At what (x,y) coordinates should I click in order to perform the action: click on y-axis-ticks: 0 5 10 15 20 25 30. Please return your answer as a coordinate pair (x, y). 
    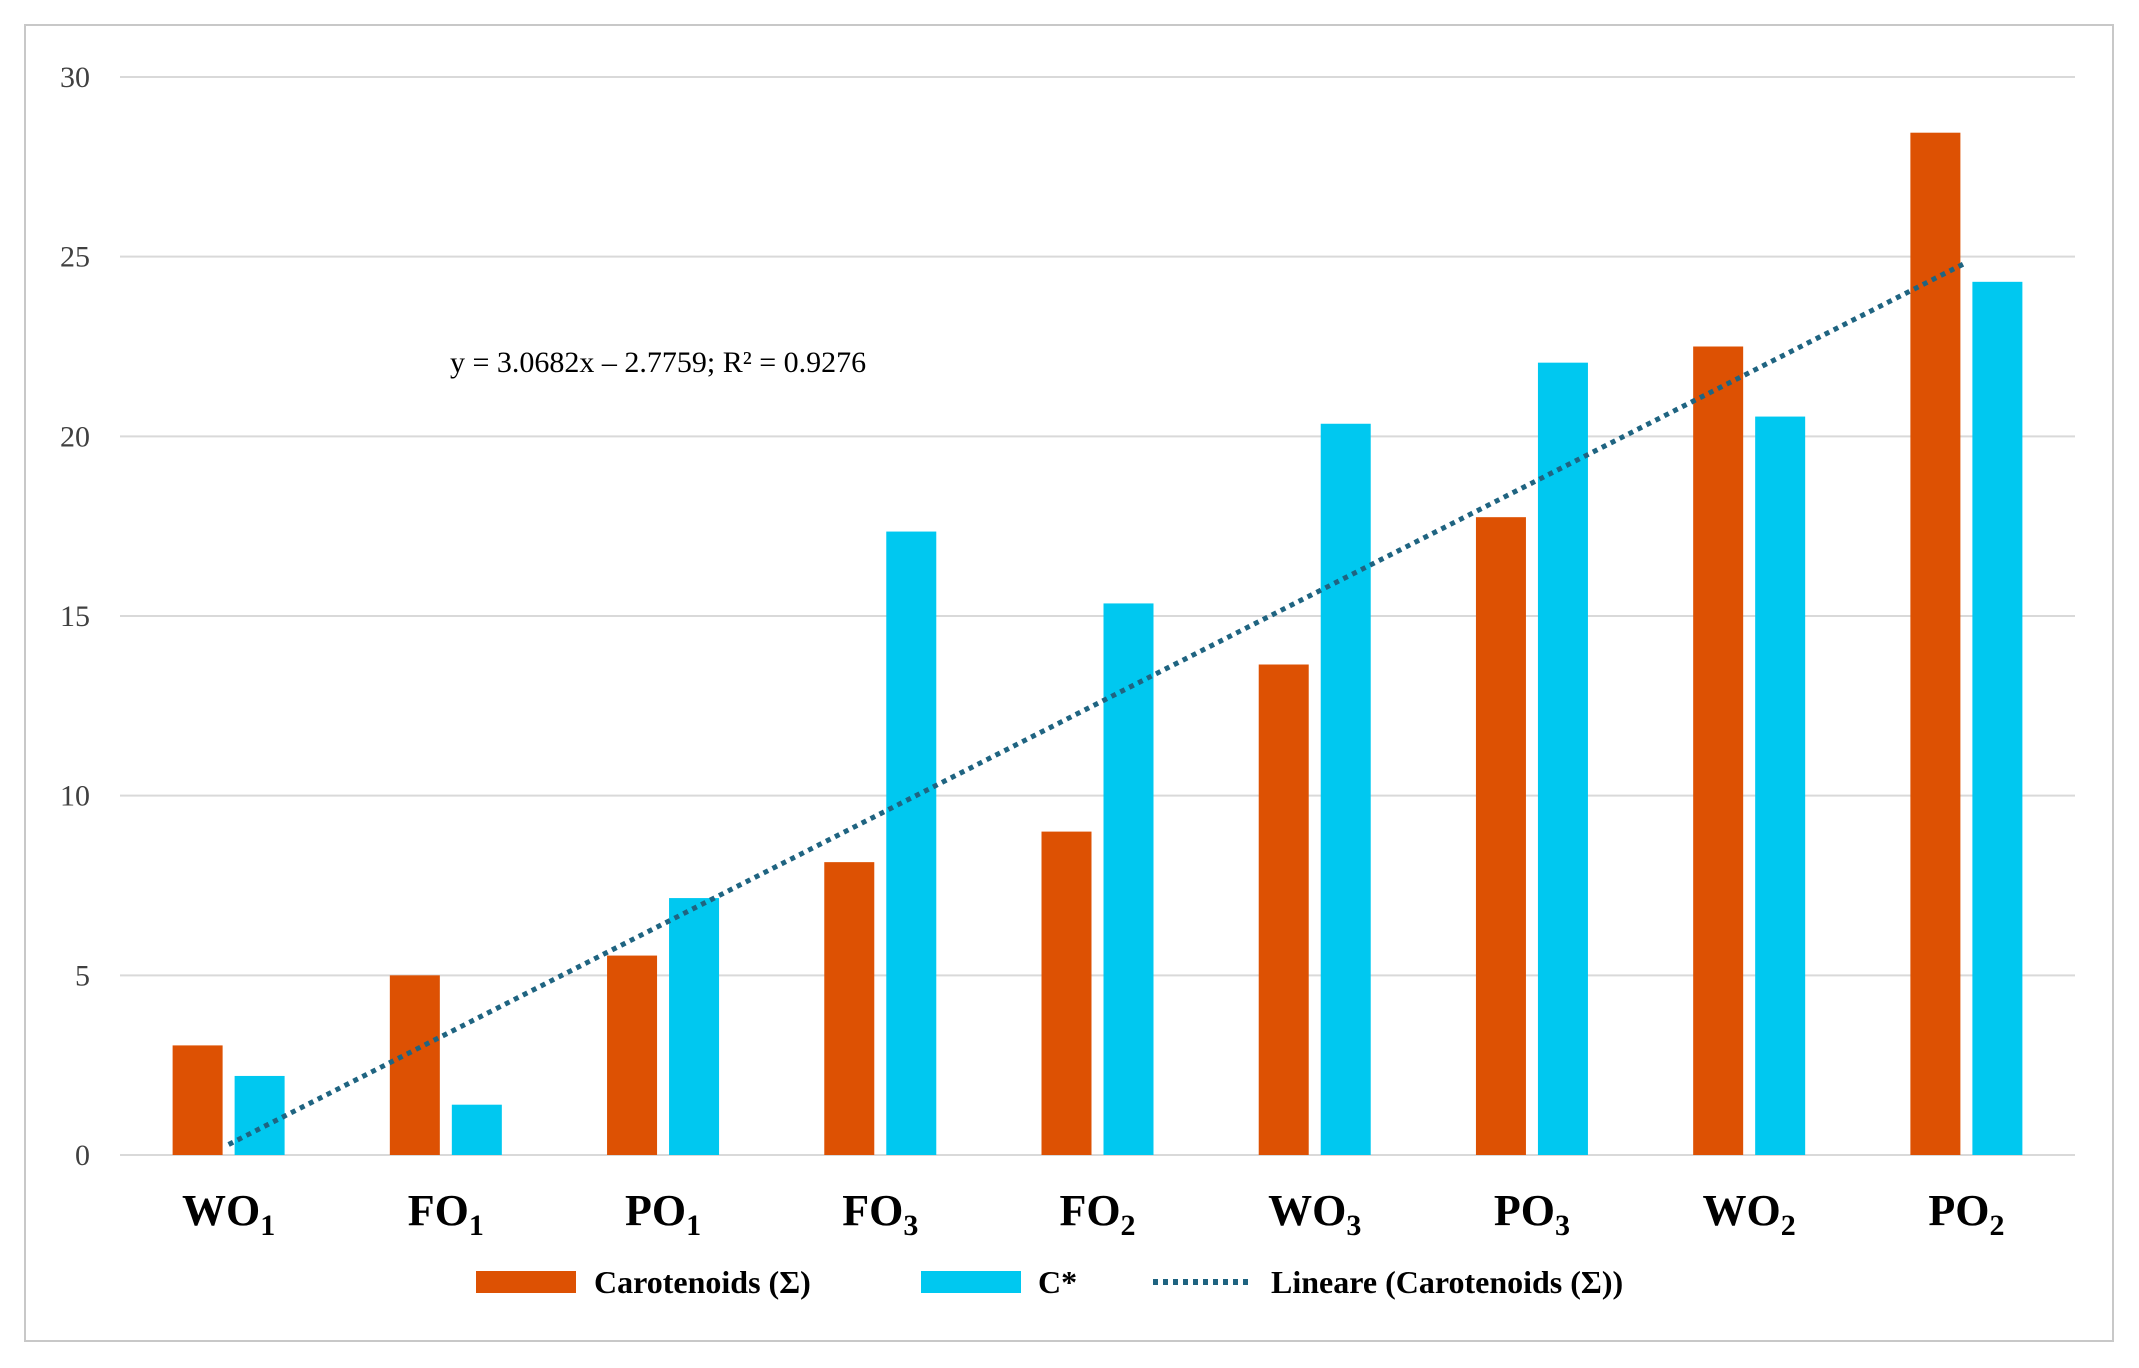
    Looking at the image, I should click on (75, 616).